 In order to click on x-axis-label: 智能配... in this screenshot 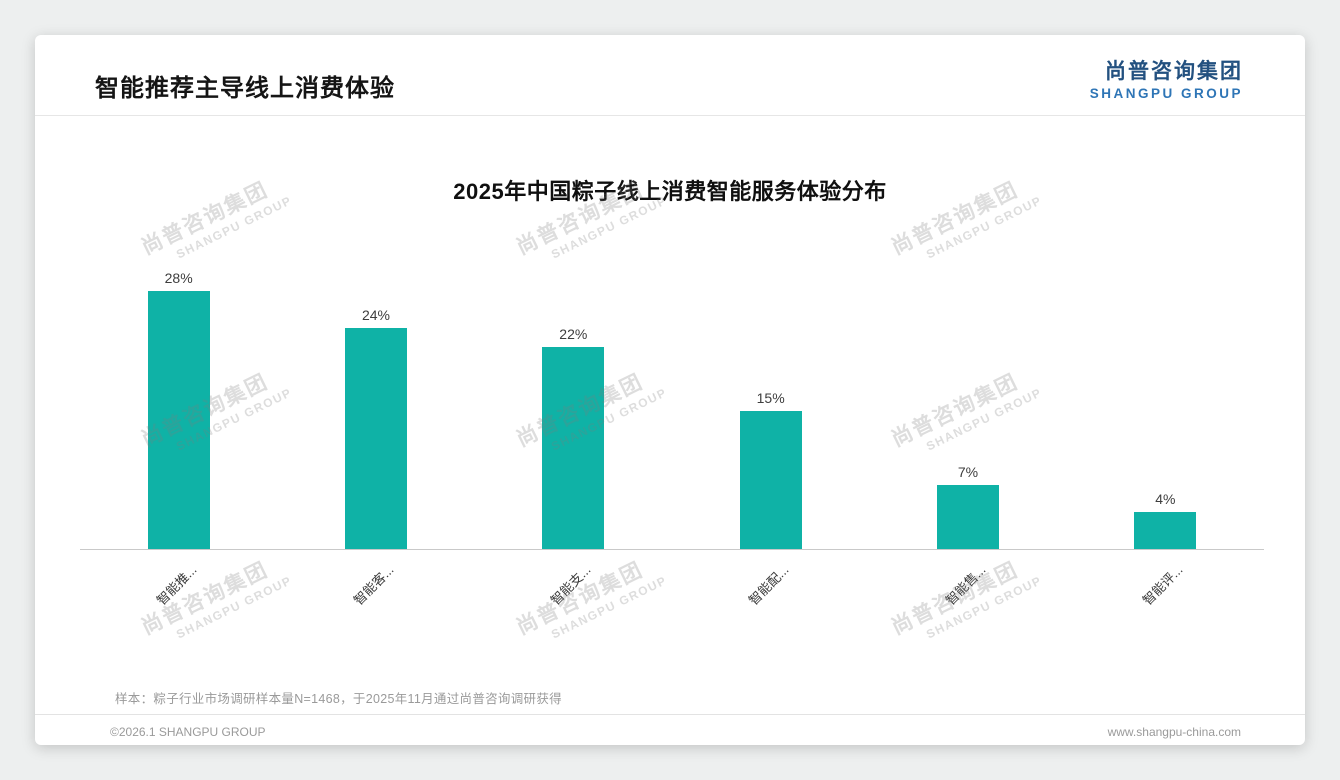, I will do `click(768, 585)`.